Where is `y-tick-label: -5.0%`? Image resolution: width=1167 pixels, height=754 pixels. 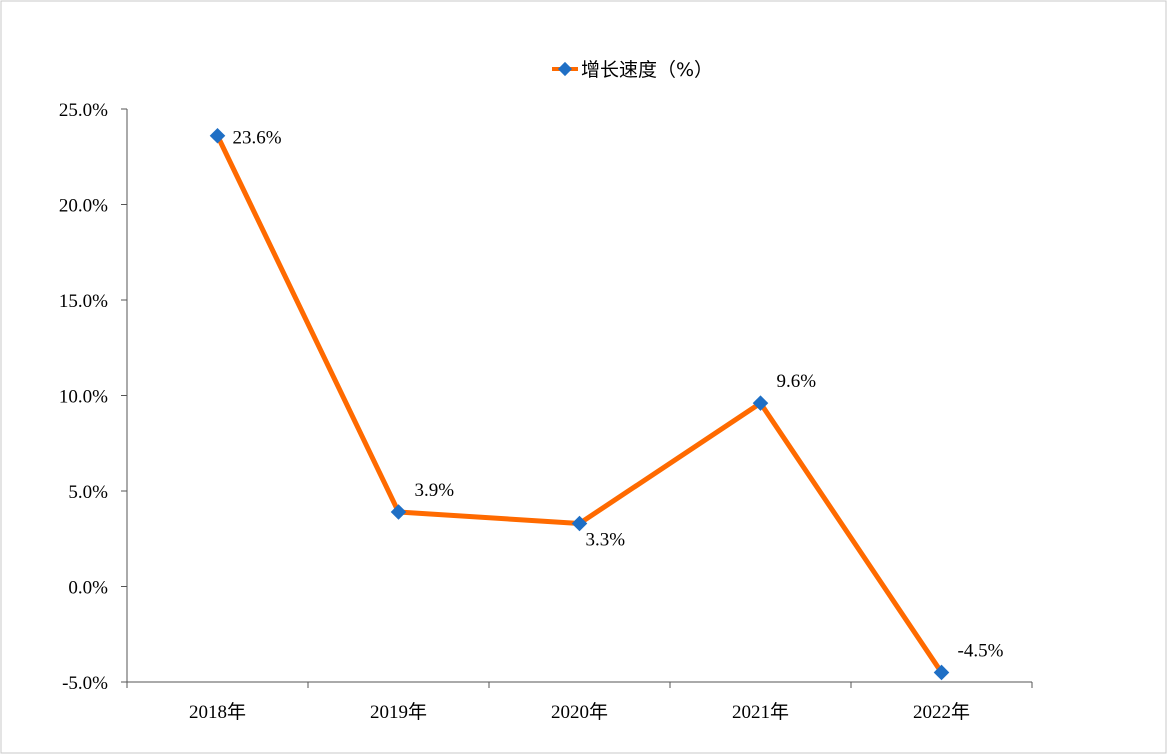 y-tick-label: -5.0% is located at coordinates (85, 683).